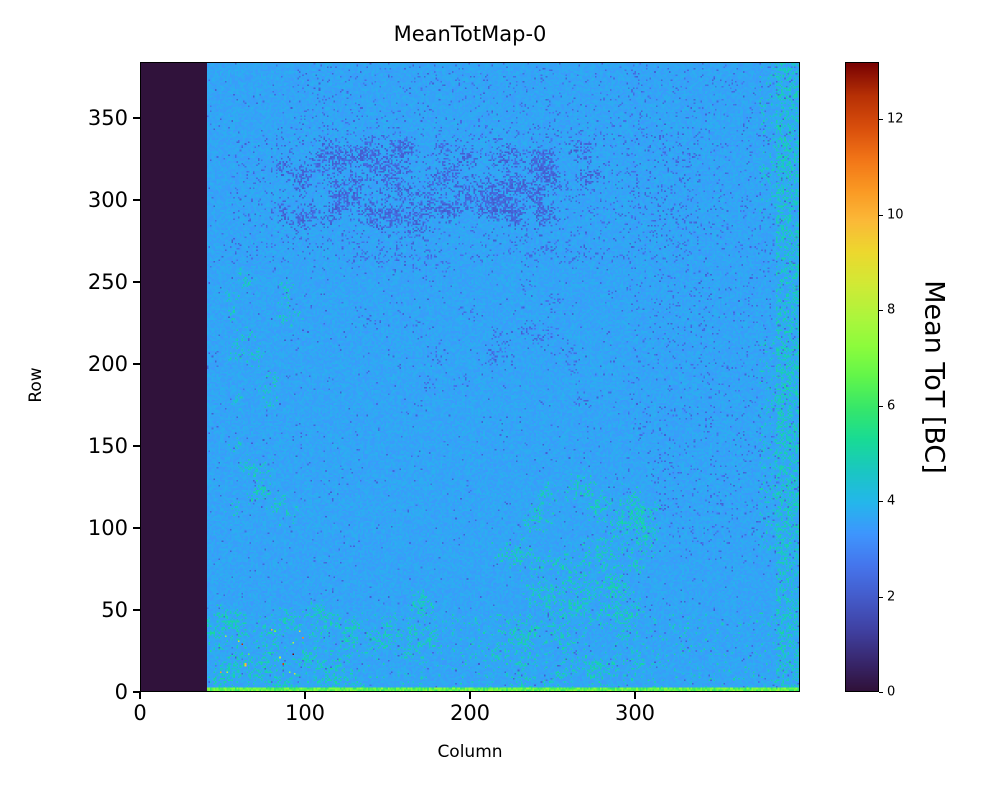 Image resolution: width=1000 pixels, height=800 pixels. I want to click on chart-title: MeanTotMap-0, so click(470, 34).